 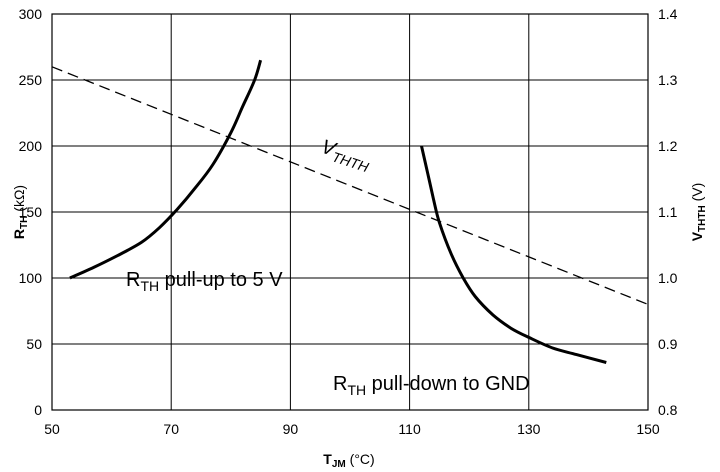 I want to click on y-right-tick-label: 1.4, so click(x=668, y=14).